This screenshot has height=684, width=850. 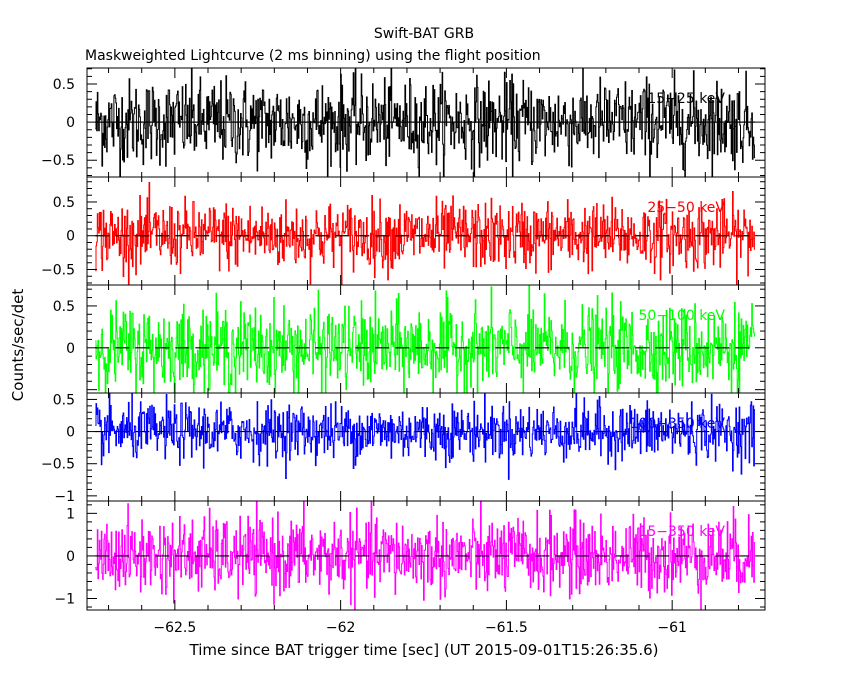 I want to click on panel-energy-label: 15−350 keV, so click(x=681, y=532).